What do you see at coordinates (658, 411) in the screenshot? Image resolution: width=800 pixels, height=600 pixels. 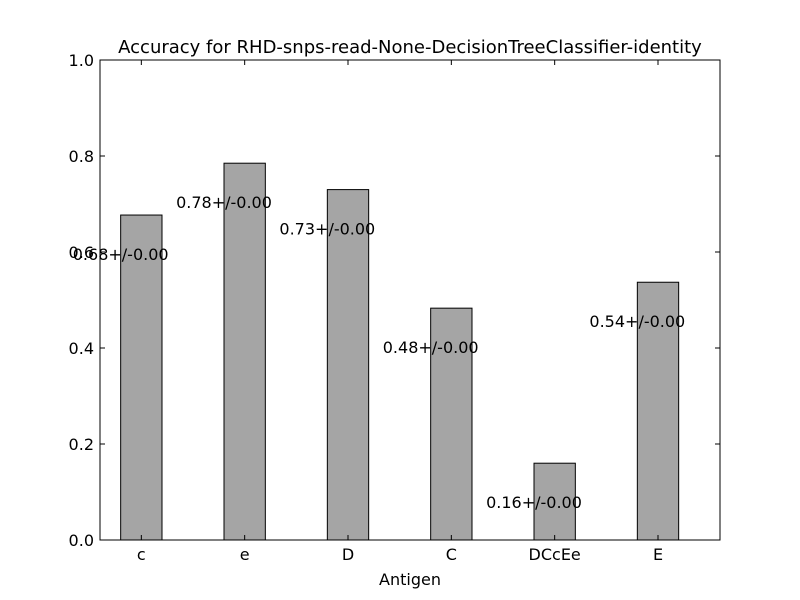 I see `bar-E` at bounding box center [658, 411].